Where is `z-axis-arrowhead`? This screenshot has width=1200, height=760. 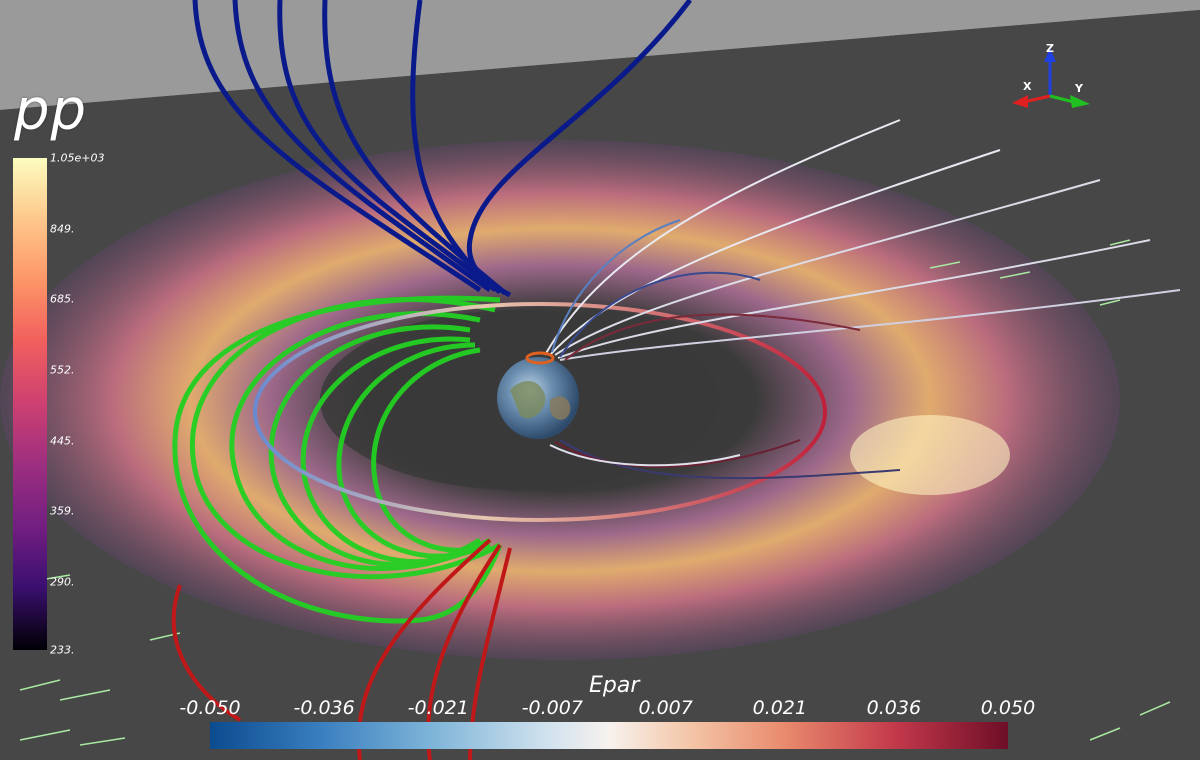
z-axis-arrowhead is located at coordinates (1050, 55).